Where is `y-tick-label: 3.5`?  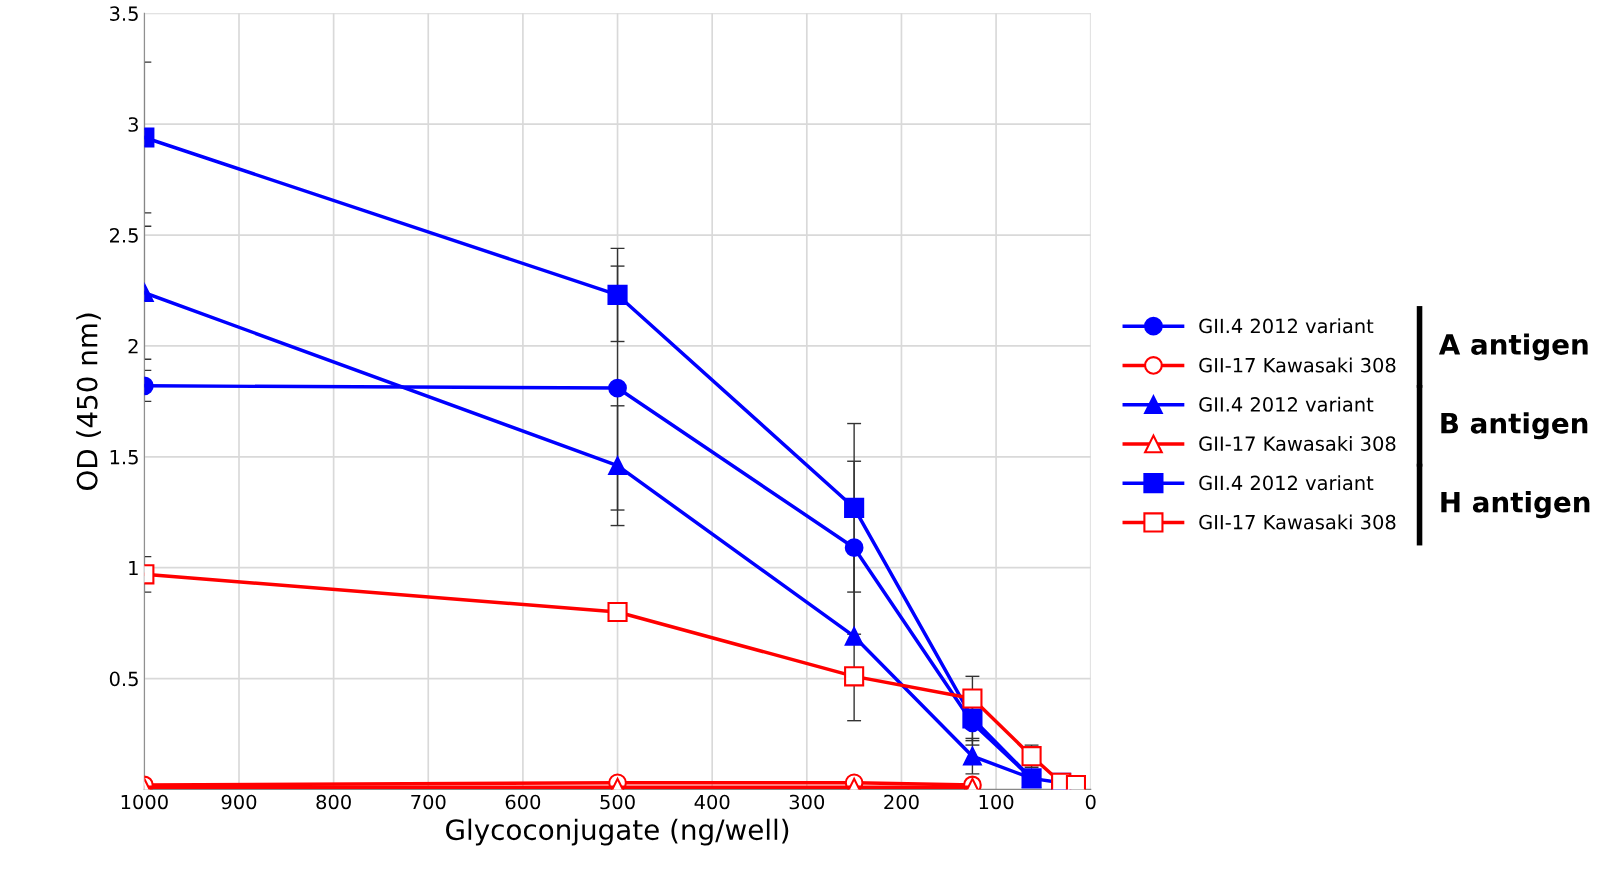
y-tick-label: 3.5 is located at coordinates (124, 13).